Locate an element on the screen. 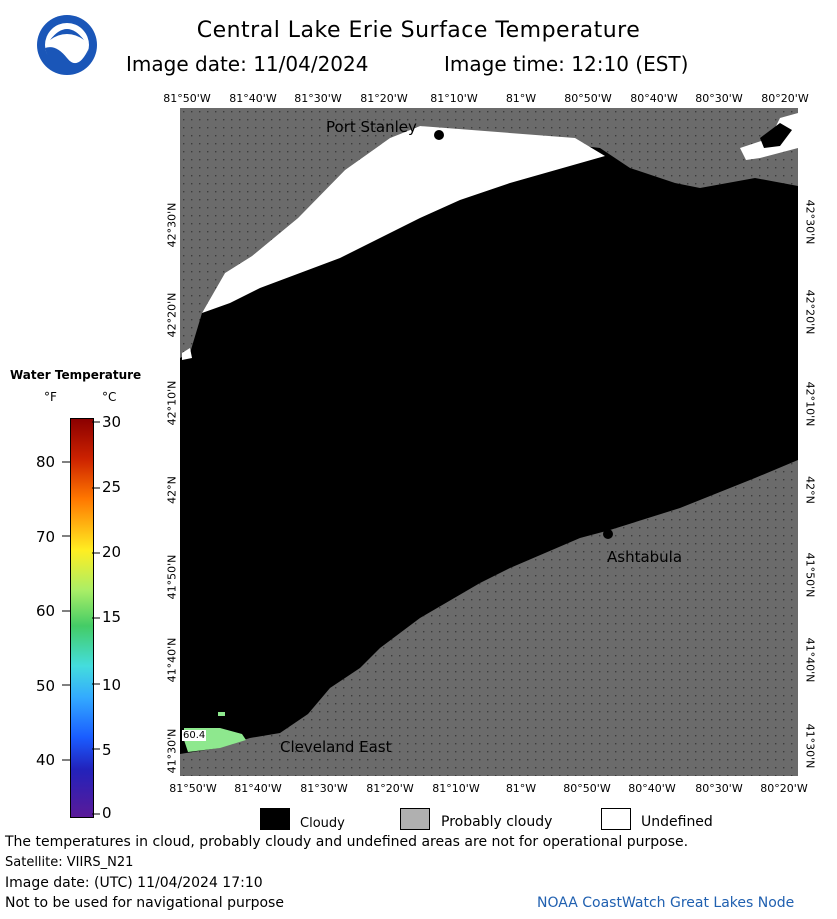 The image size is (837, 919). lon-label-top: 81°20'W is located at coordinates (384, 98).